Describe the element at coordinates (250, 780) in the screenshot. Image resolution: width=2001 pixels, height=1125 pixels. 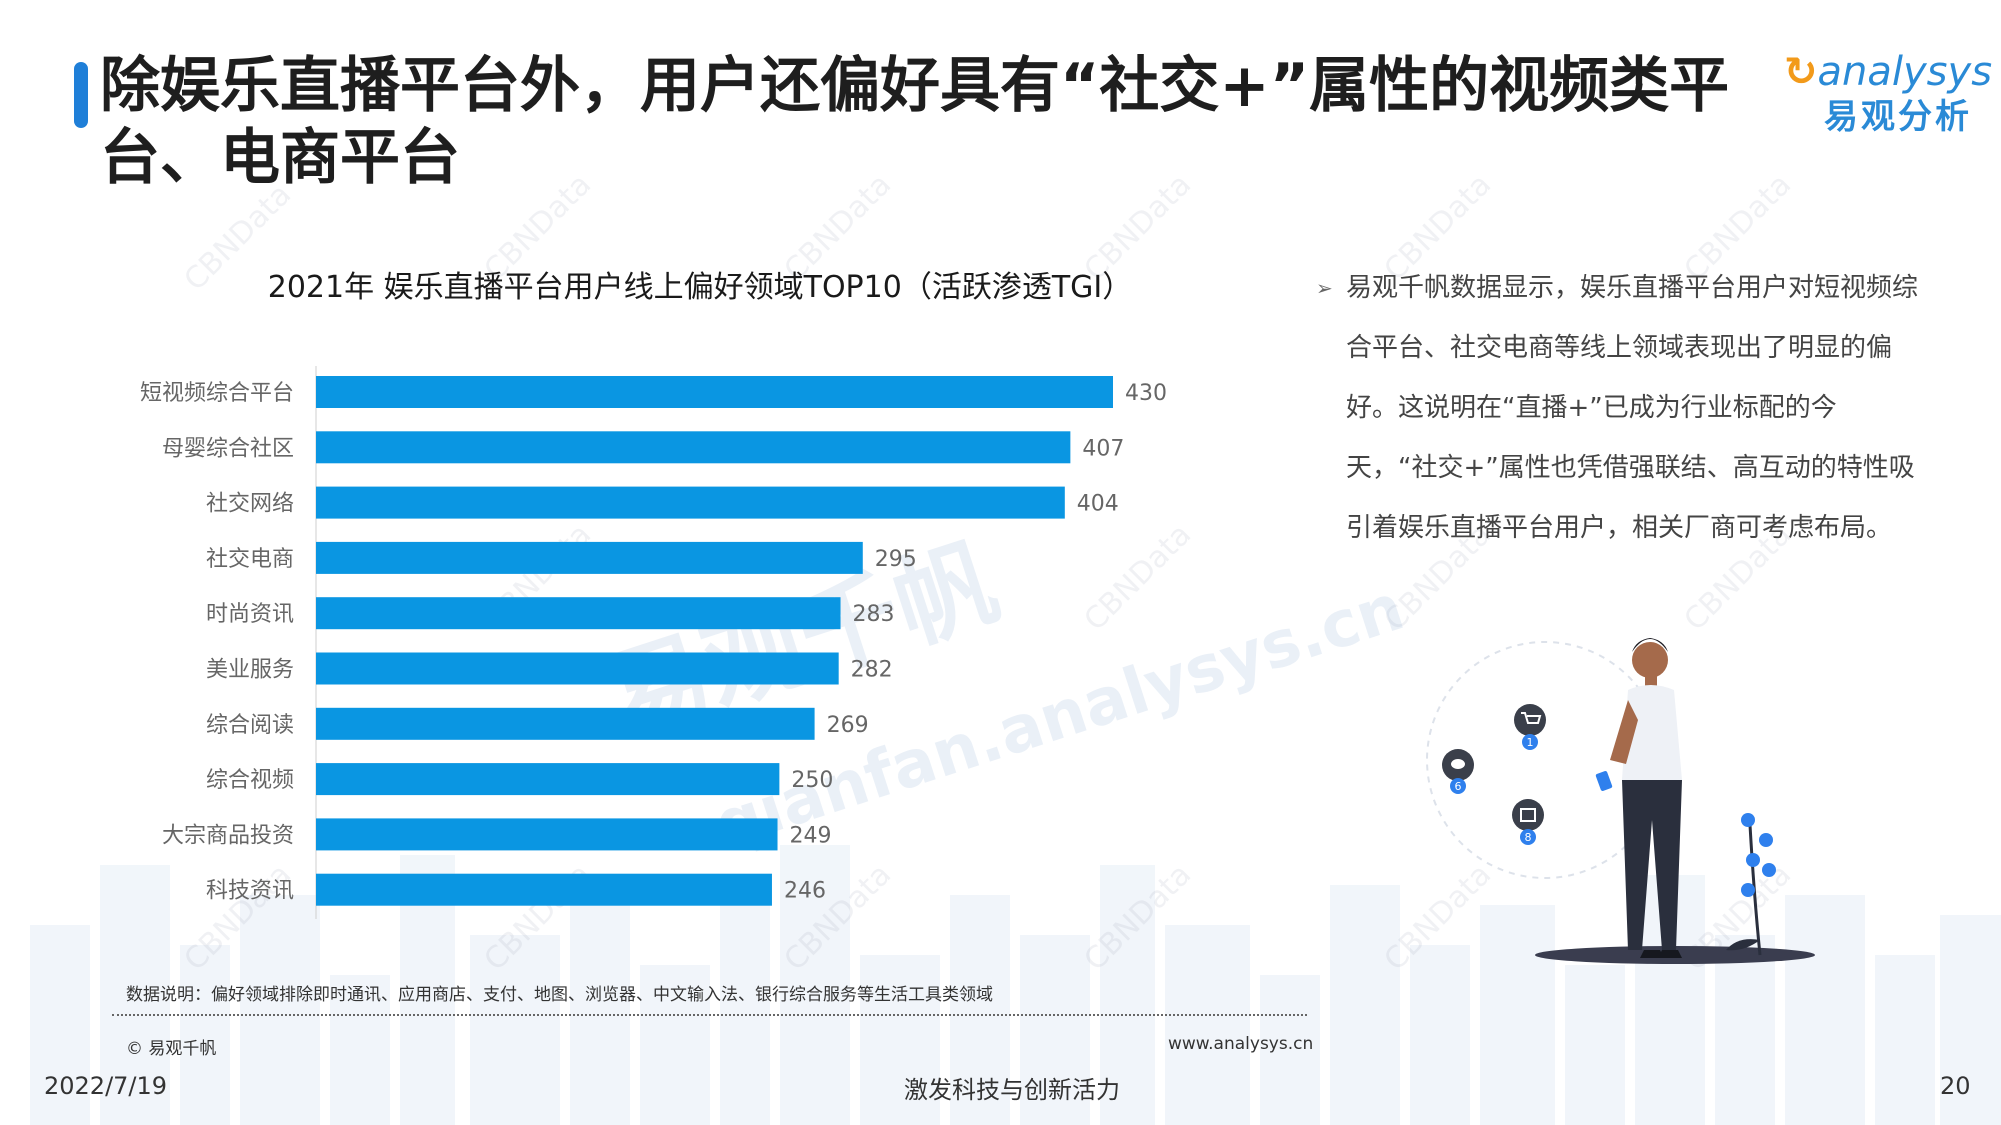
I see `category-label: 综合视频` at that location.